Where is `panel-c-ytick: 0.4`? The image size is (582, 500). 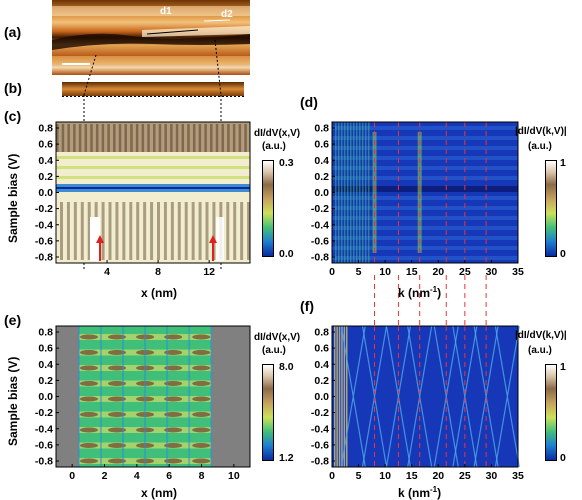 panel-c-ytick: 0.4 is located at coordinates (45, 161).